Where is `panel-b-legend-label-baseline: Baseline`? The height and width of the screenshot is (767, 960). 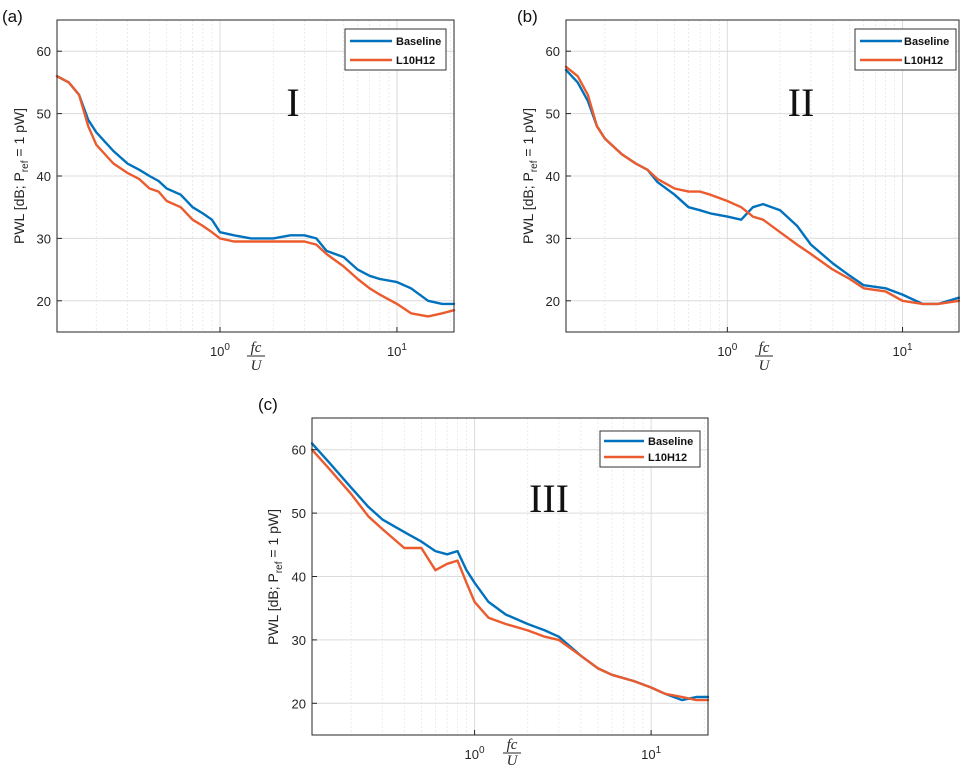
panel-b-legend-label-baseline: Baseline is located at coordinates (926, 42).